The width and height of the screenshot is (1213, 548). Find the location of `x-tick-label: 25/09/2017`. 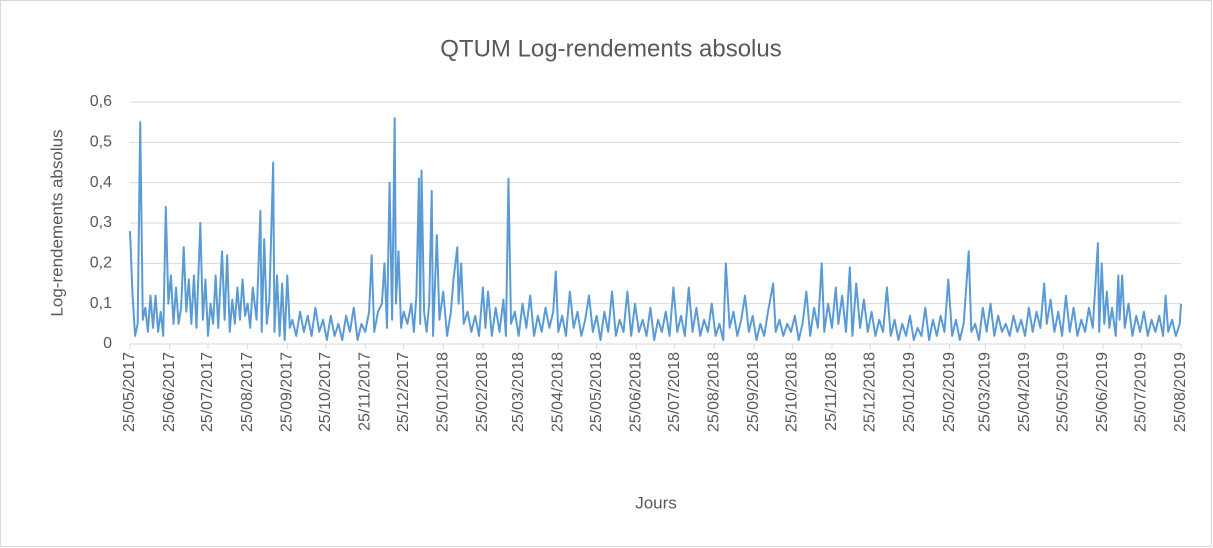

x-tick-label: 25/09/2017 is located at coordinates (286, 392).